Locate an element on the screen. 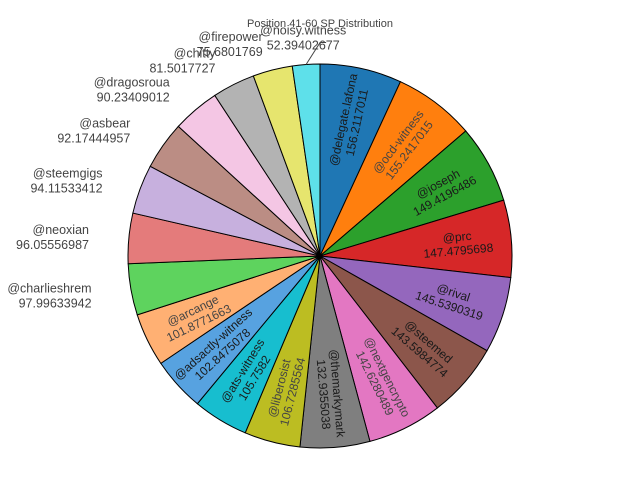 The height and width of the screenshot is (500, 640). slice-label-themarkymark: @themarkymark132.9355038 is located at coordinates (330, 394).